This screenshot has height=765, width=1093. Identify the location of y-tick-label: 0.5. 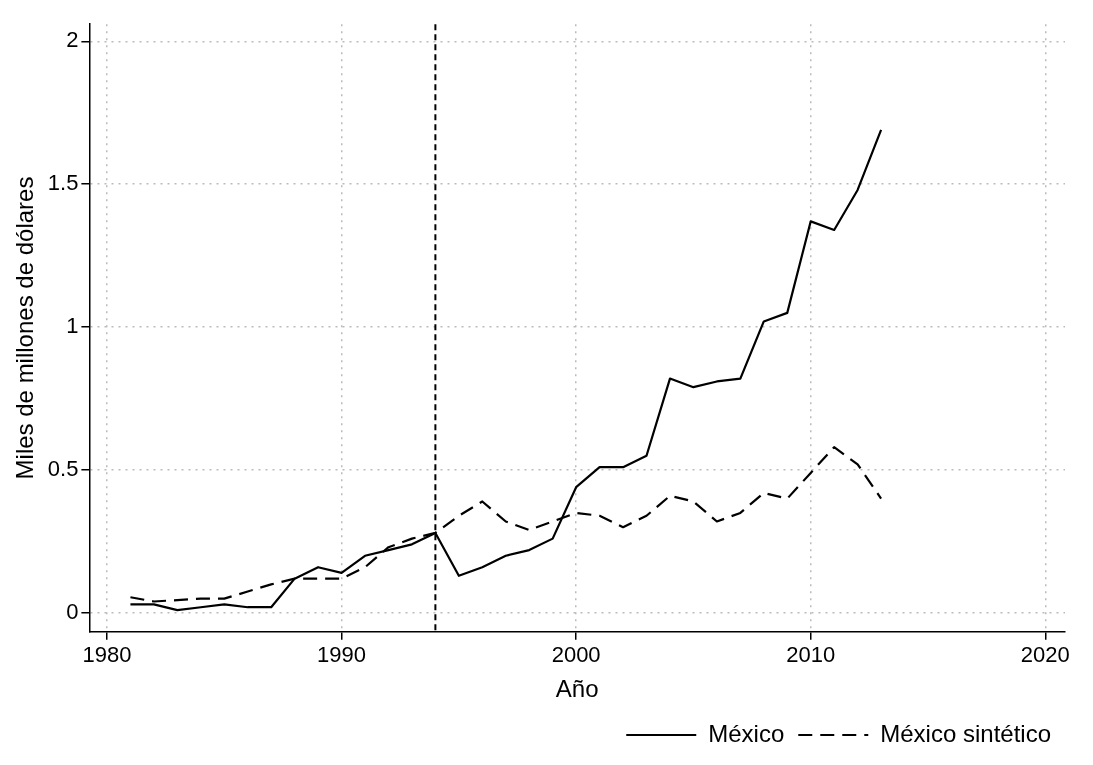
(63, 469).